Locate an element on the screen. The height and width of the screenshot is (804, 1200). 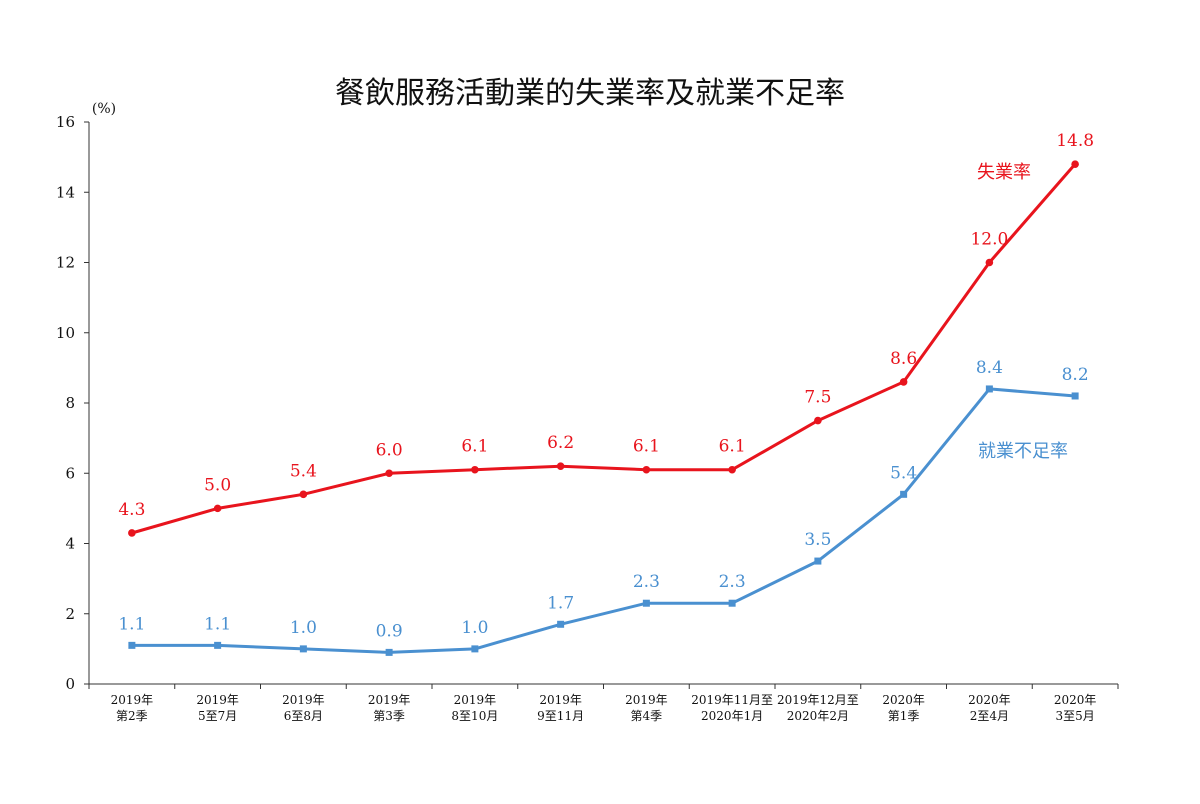
x-tick-label: 2019年第2季 is located at coordinates (132, 708).